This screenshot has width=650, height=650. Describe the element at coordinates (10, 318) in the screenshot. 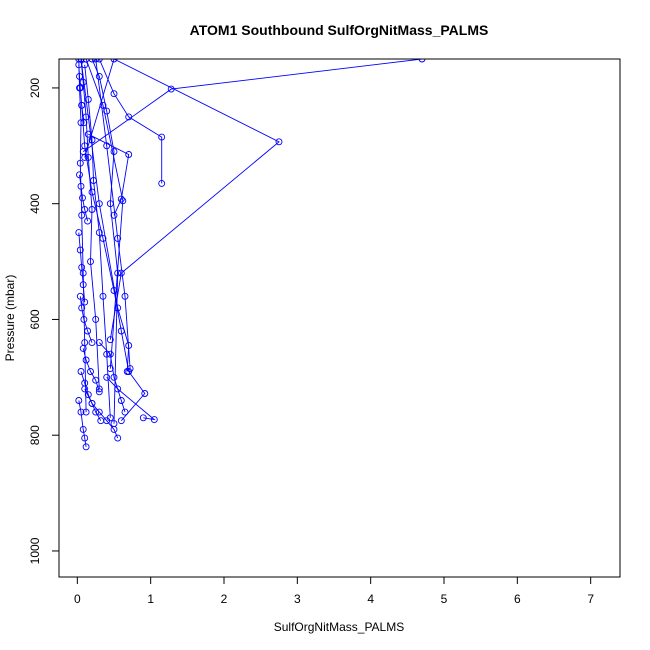

I see `y-axis-label: Pressure (mbar)` at that location.